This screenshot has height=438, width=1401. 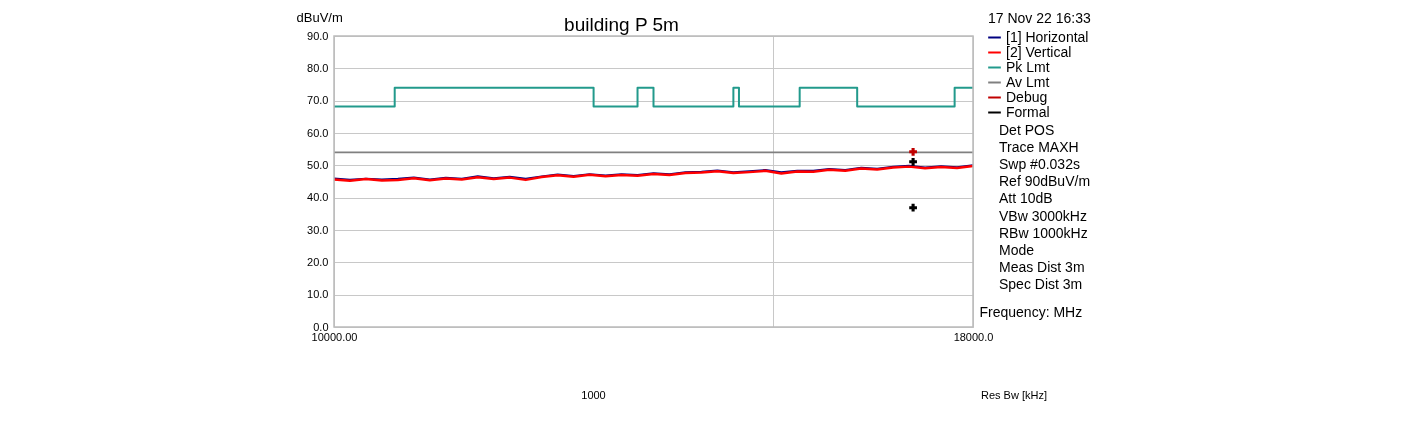 I want to click on text: Mode, so click(x=1017, y=249).